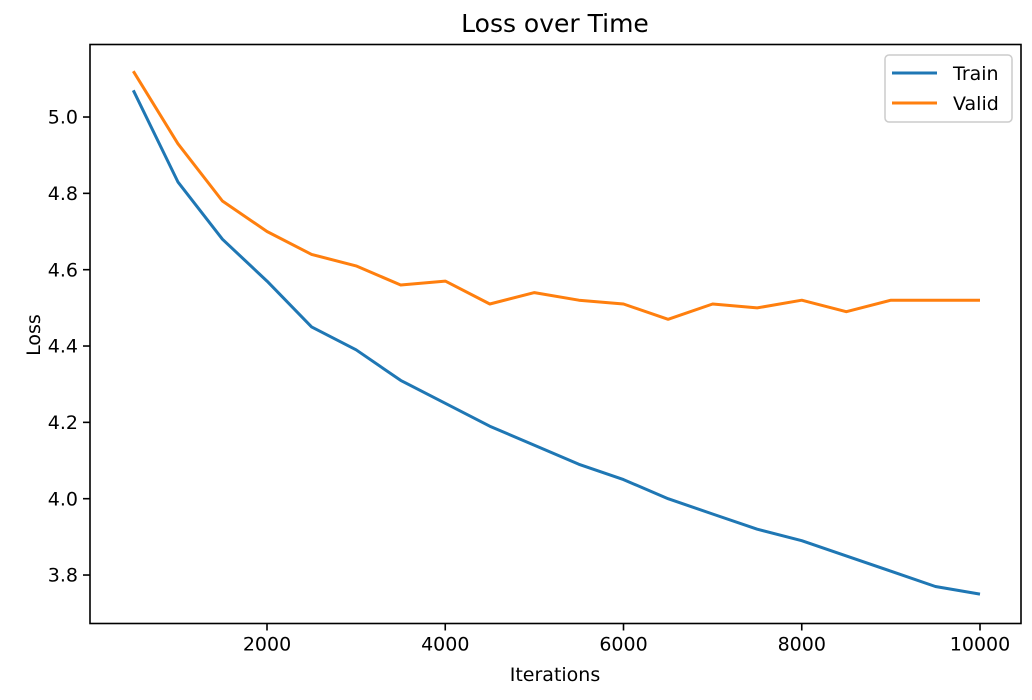 The width and height of the screenshot is (1032, 700). I want to click on y-tick-label: 3.8, so click(63, 576).